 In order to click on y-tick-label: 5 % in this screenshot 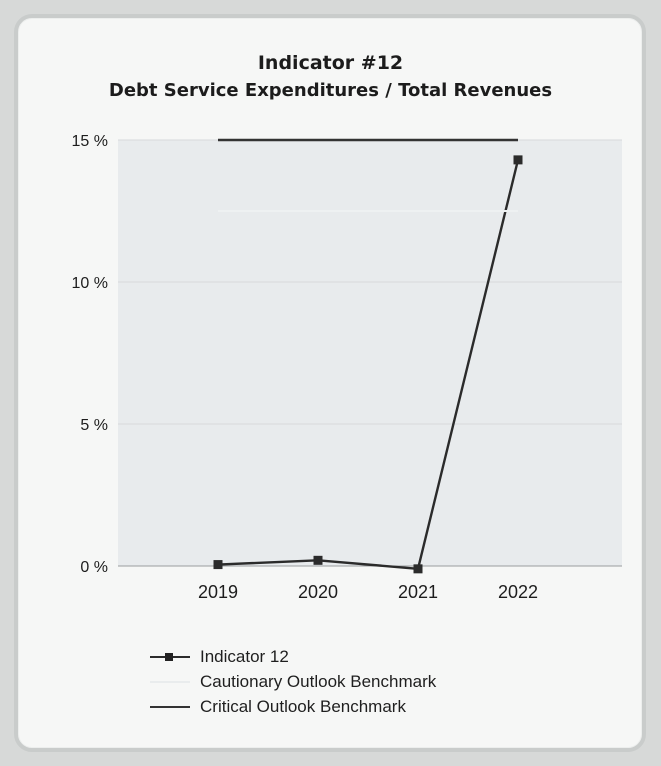, I will do `click(94, 425)`.